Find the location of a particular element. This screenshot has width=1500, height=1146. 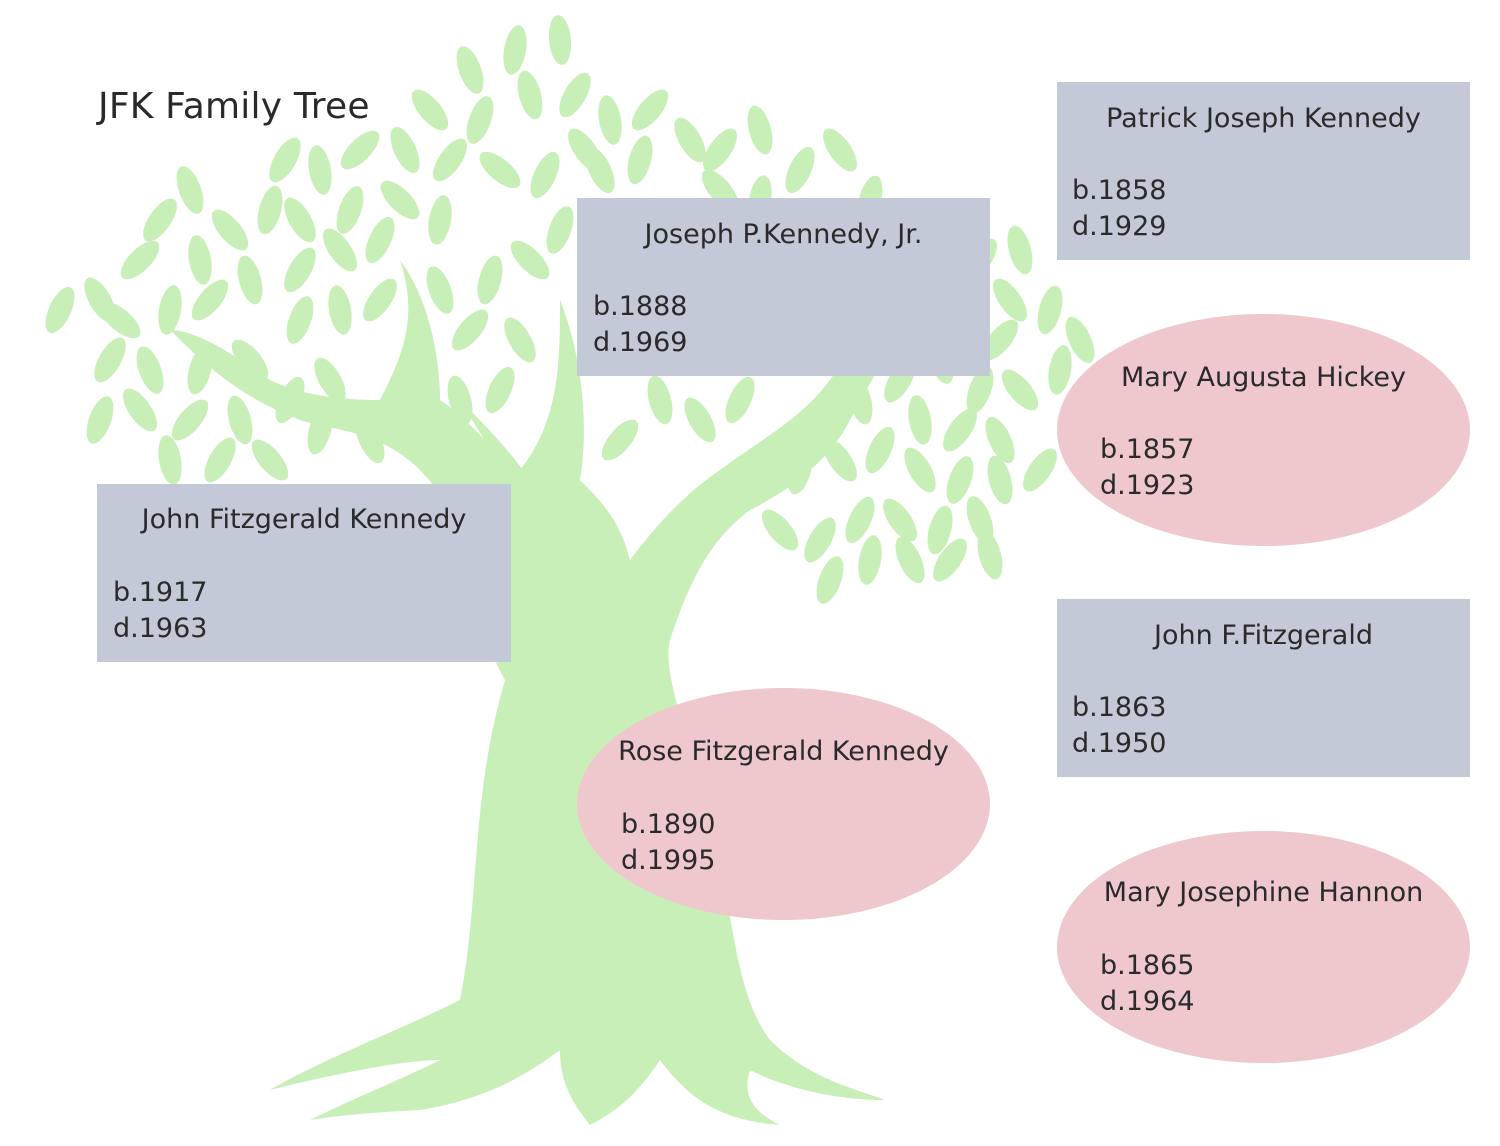

person-dates: b.1890 d.1995 is located at coordinates (668, 843).